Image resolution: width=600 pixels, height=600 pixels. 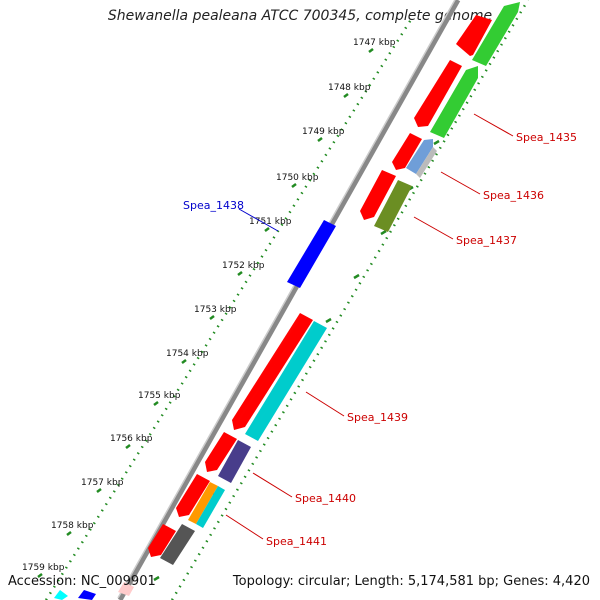 What do you see at coordinates (513, 195) in the screenshot?
I see `gene-label-spea-1436: Spea_1436` at bounding box center [513, 195].